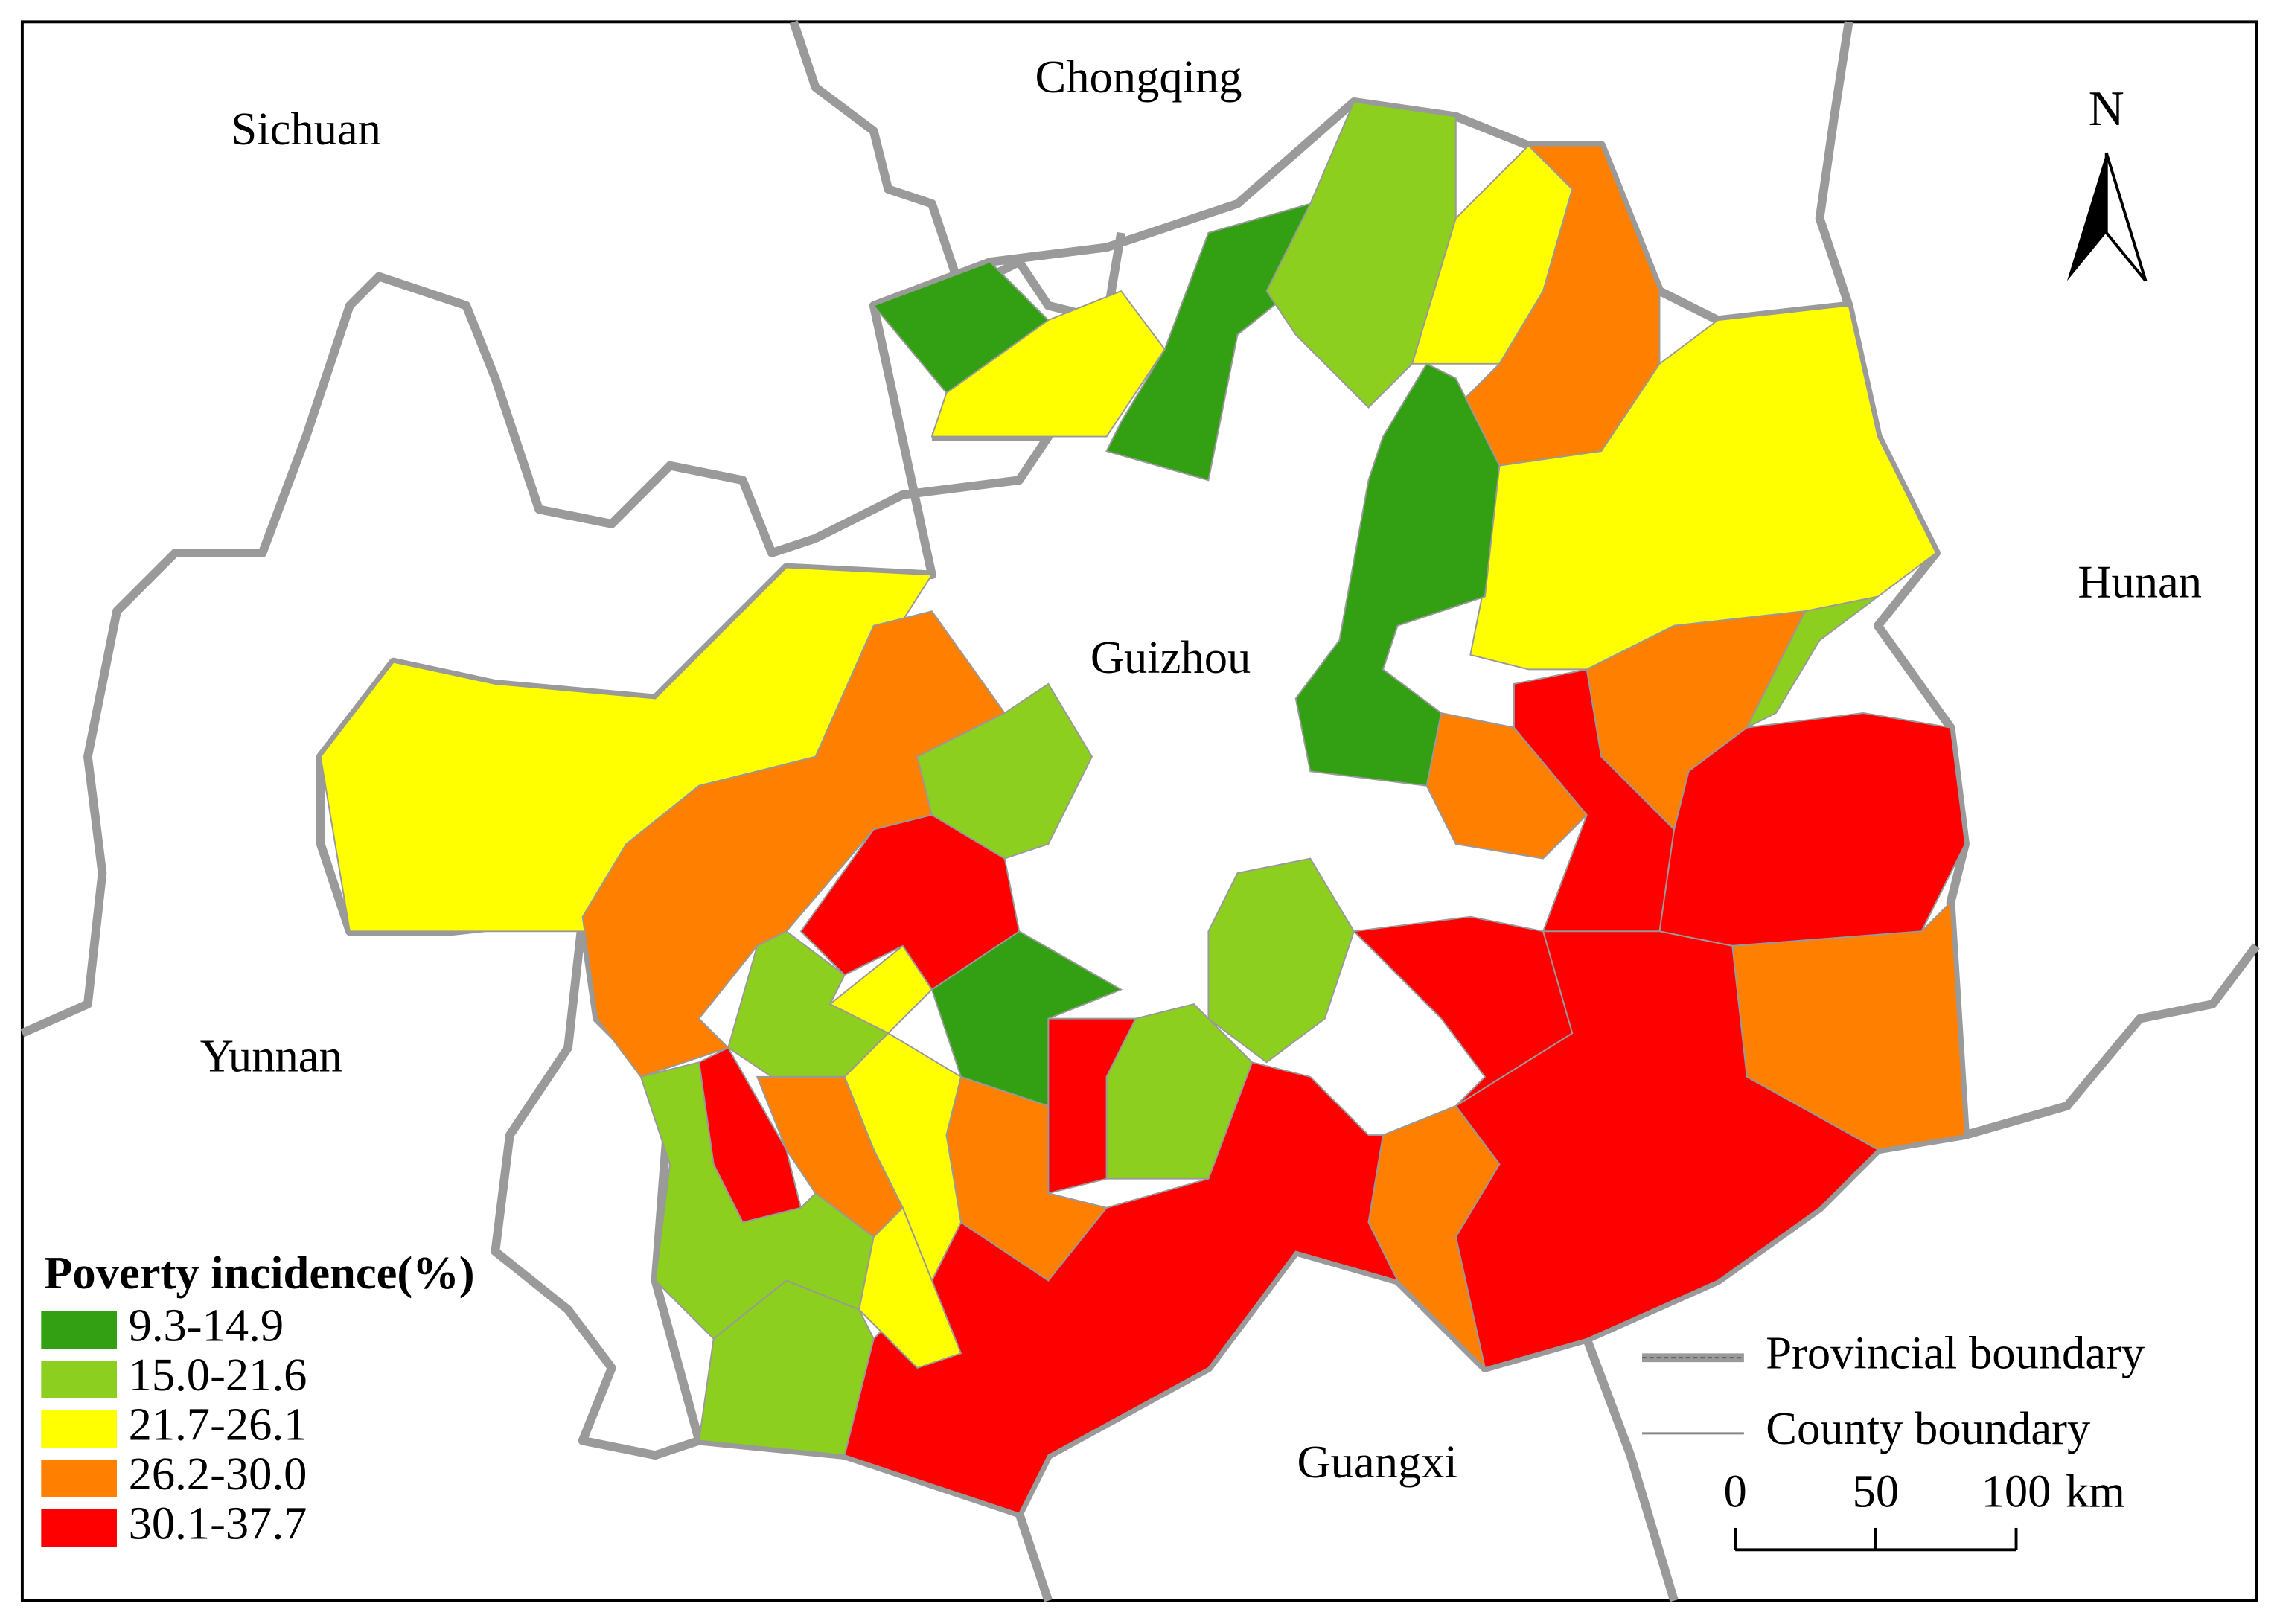 This screenshot has width=2280, height=1624. I want to click on scale-label: 50, so click(1876, 1491).